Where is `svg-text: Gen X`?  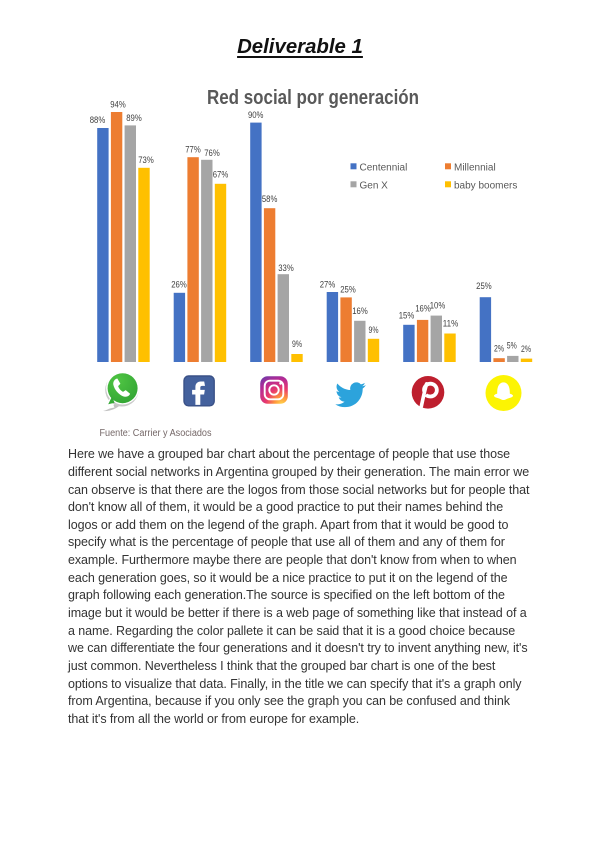
svg-text: Gen X is located at coordinates (374, 185).